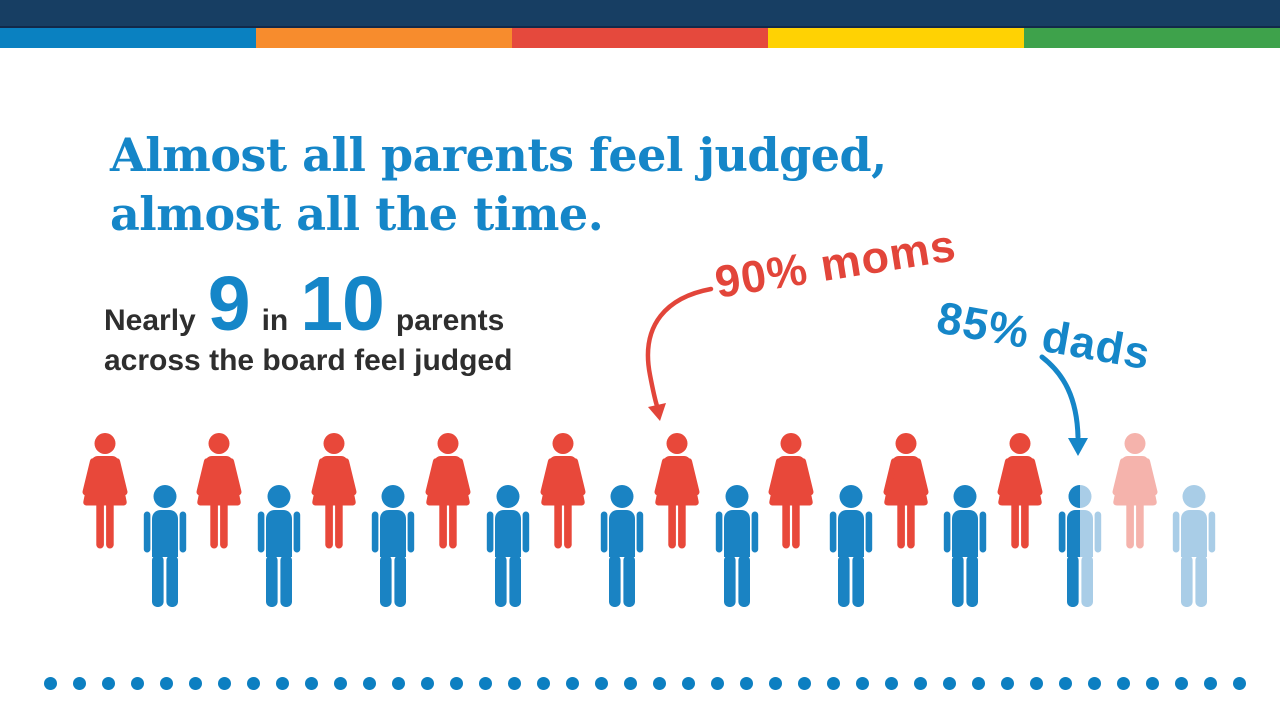  I want to click on moms-arrow-curve, so click(679, 347).